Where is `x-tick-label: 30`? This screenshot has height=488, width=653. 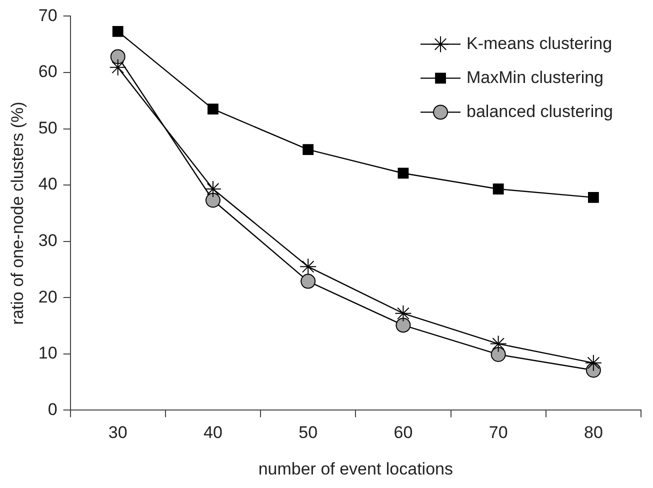
x-tick-label: 30 is located at coordinates (118, 432).